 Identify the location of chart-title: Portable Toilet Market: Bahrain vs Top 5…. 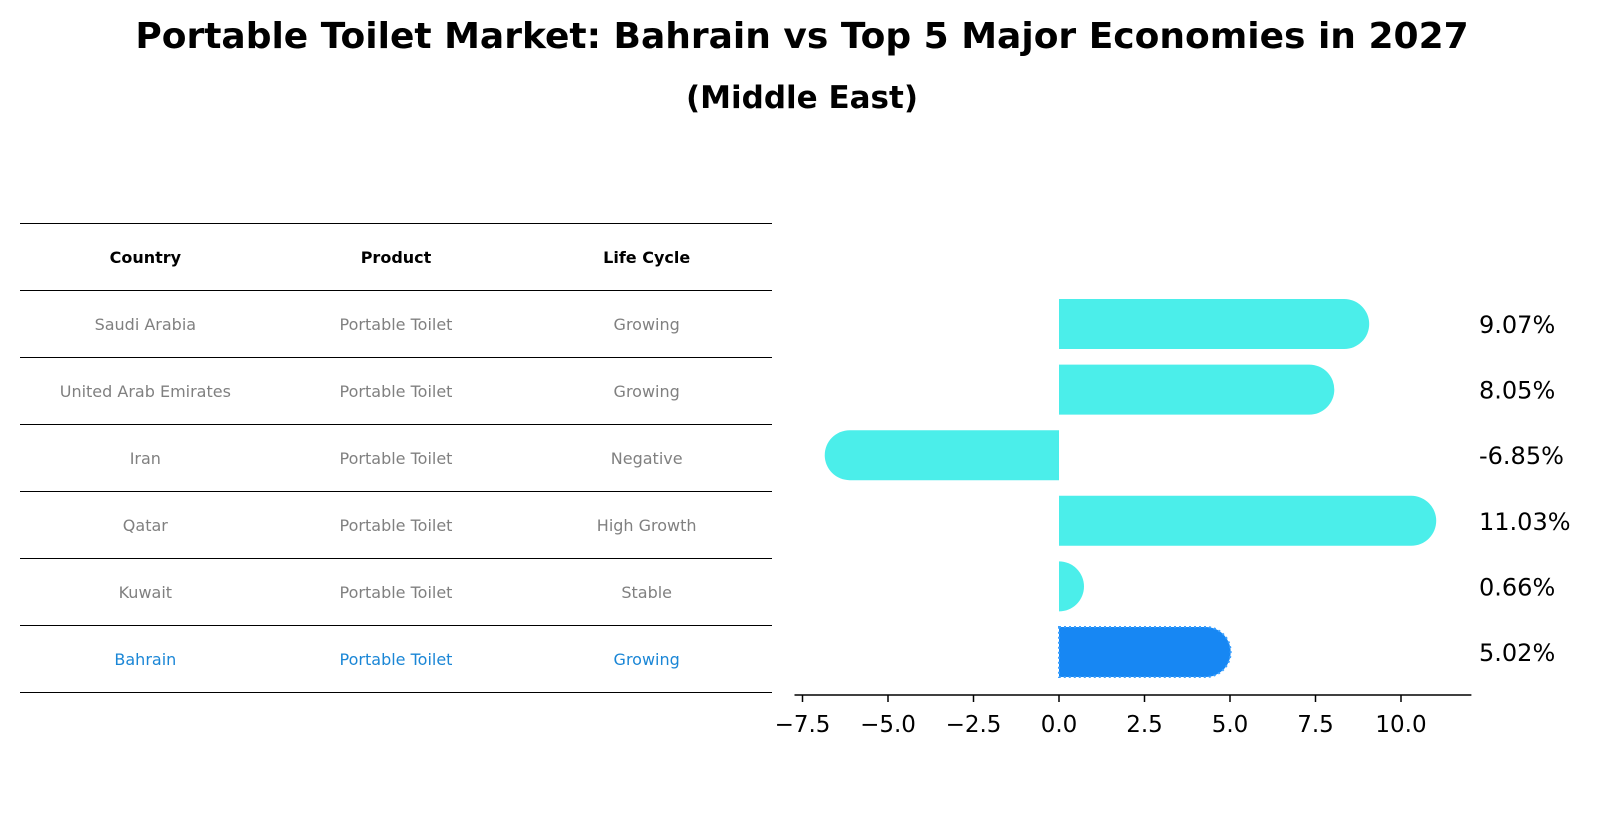
(802, 36).